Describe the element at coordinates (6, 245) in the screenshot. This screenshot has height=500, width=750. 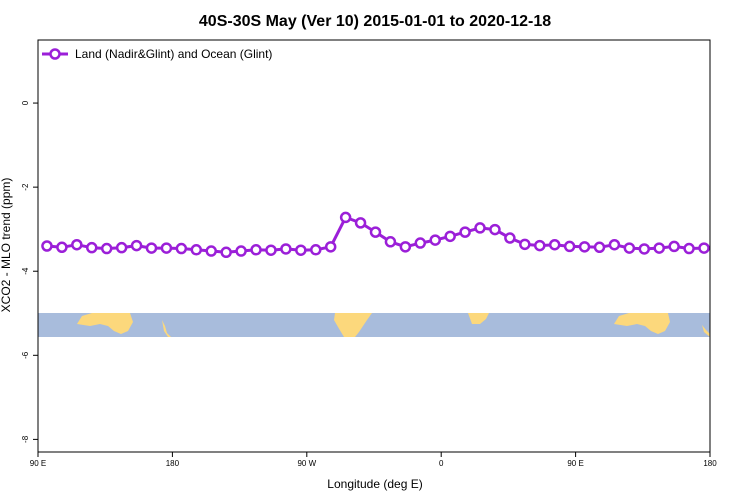
I see `y-axis-label: XCO2 - MLO trend (ppm)` at that location.